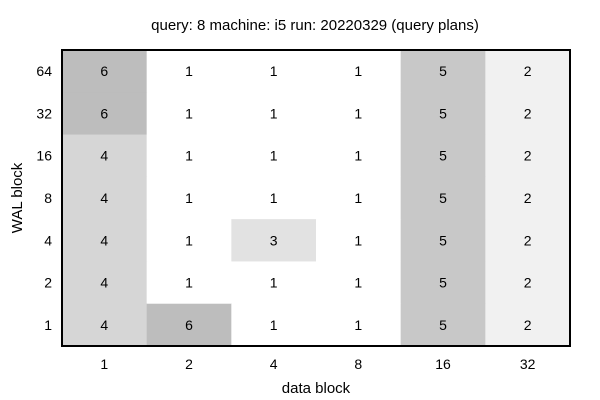 The height and width of the screenshot is (400, 600). I want to click on y-tick-label: 2, so click(48, 283).